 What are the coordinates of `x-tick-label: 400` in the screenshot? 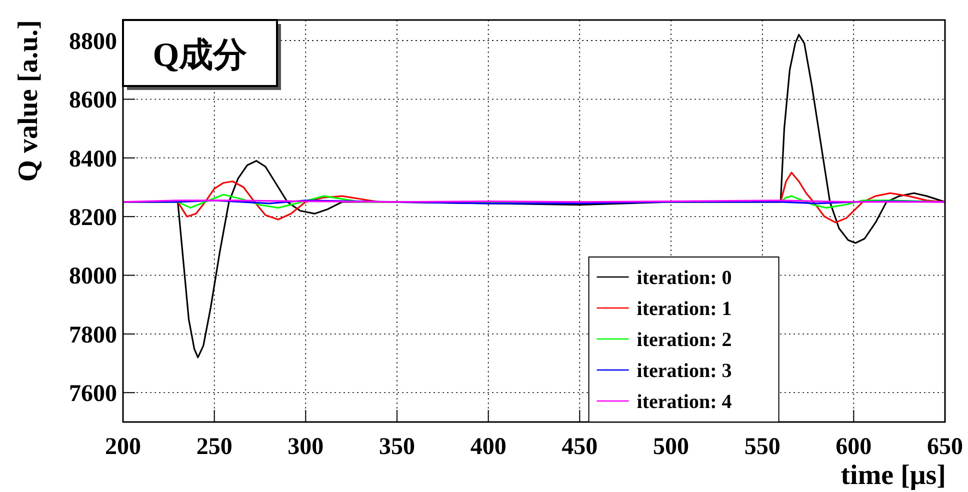 It's located at (488, 447).